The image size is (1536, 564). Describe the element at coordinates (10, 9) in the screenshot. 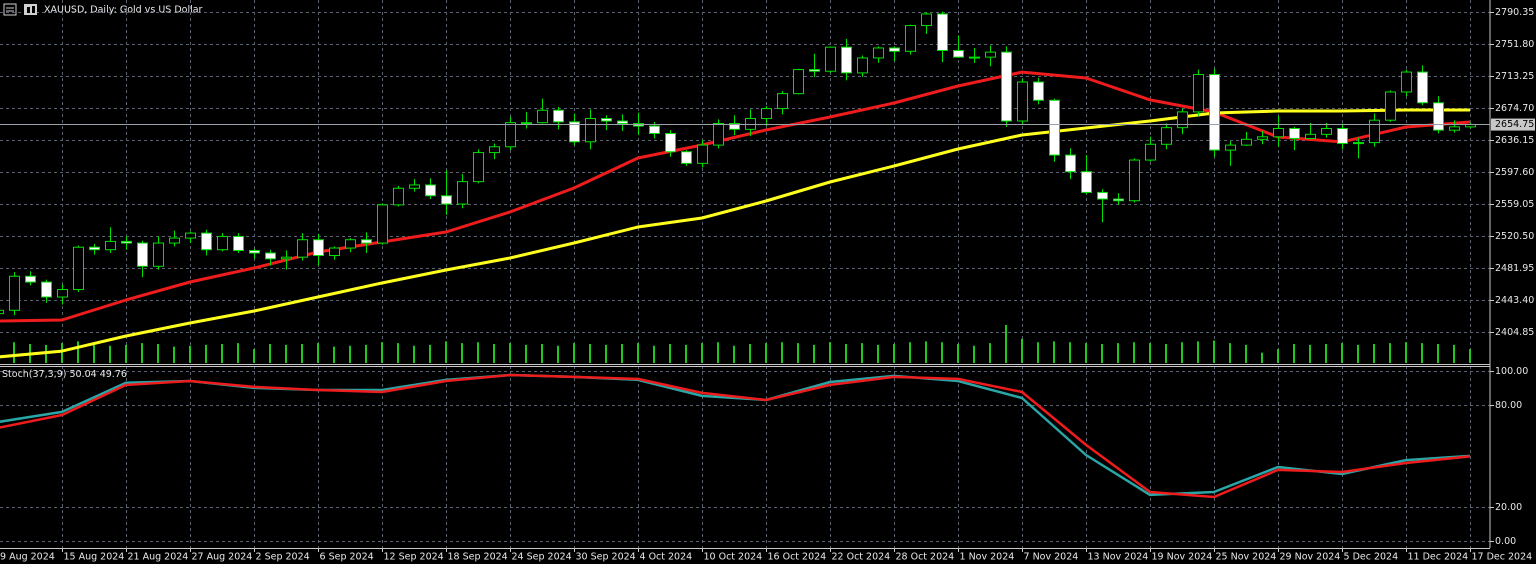

I see `menu-icon` at that location.